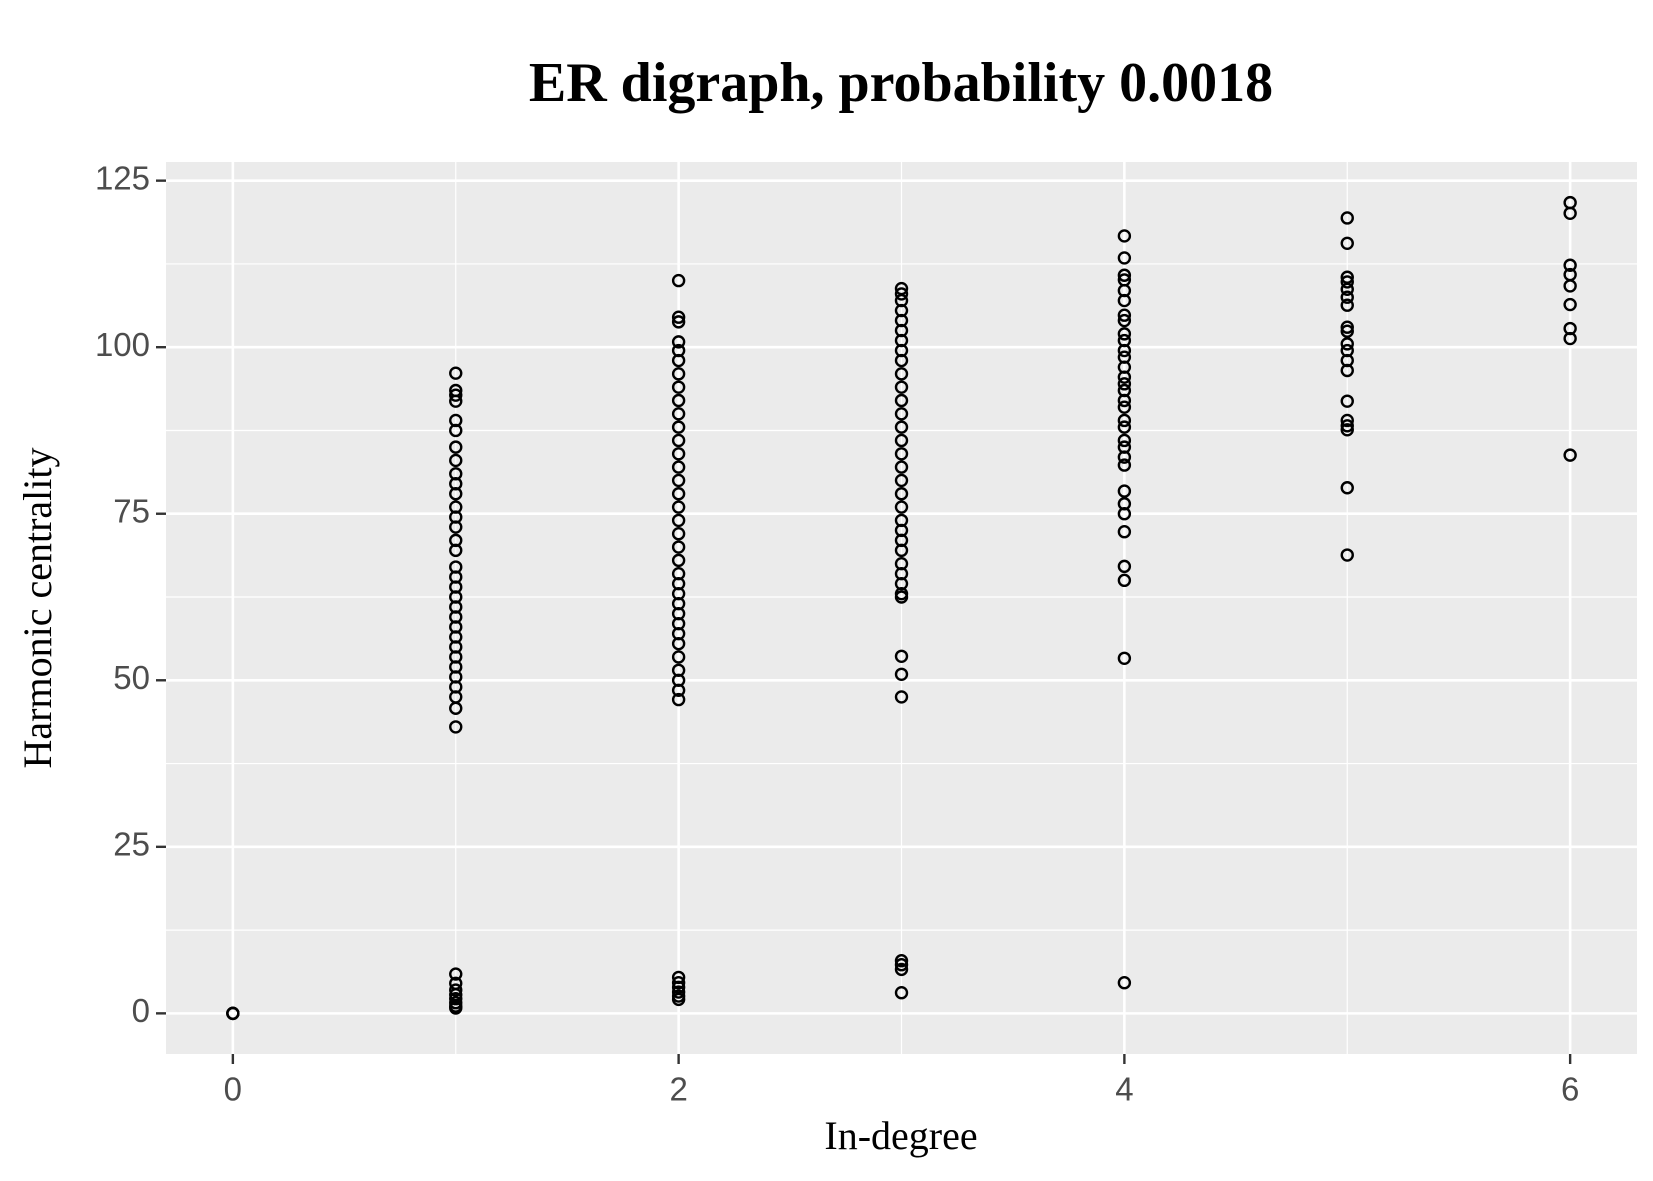 The image size is (1653, 1181). Describe the element at coordinates (122, 344) in the screenshot. I see `y-tick-label: 100` at that location.